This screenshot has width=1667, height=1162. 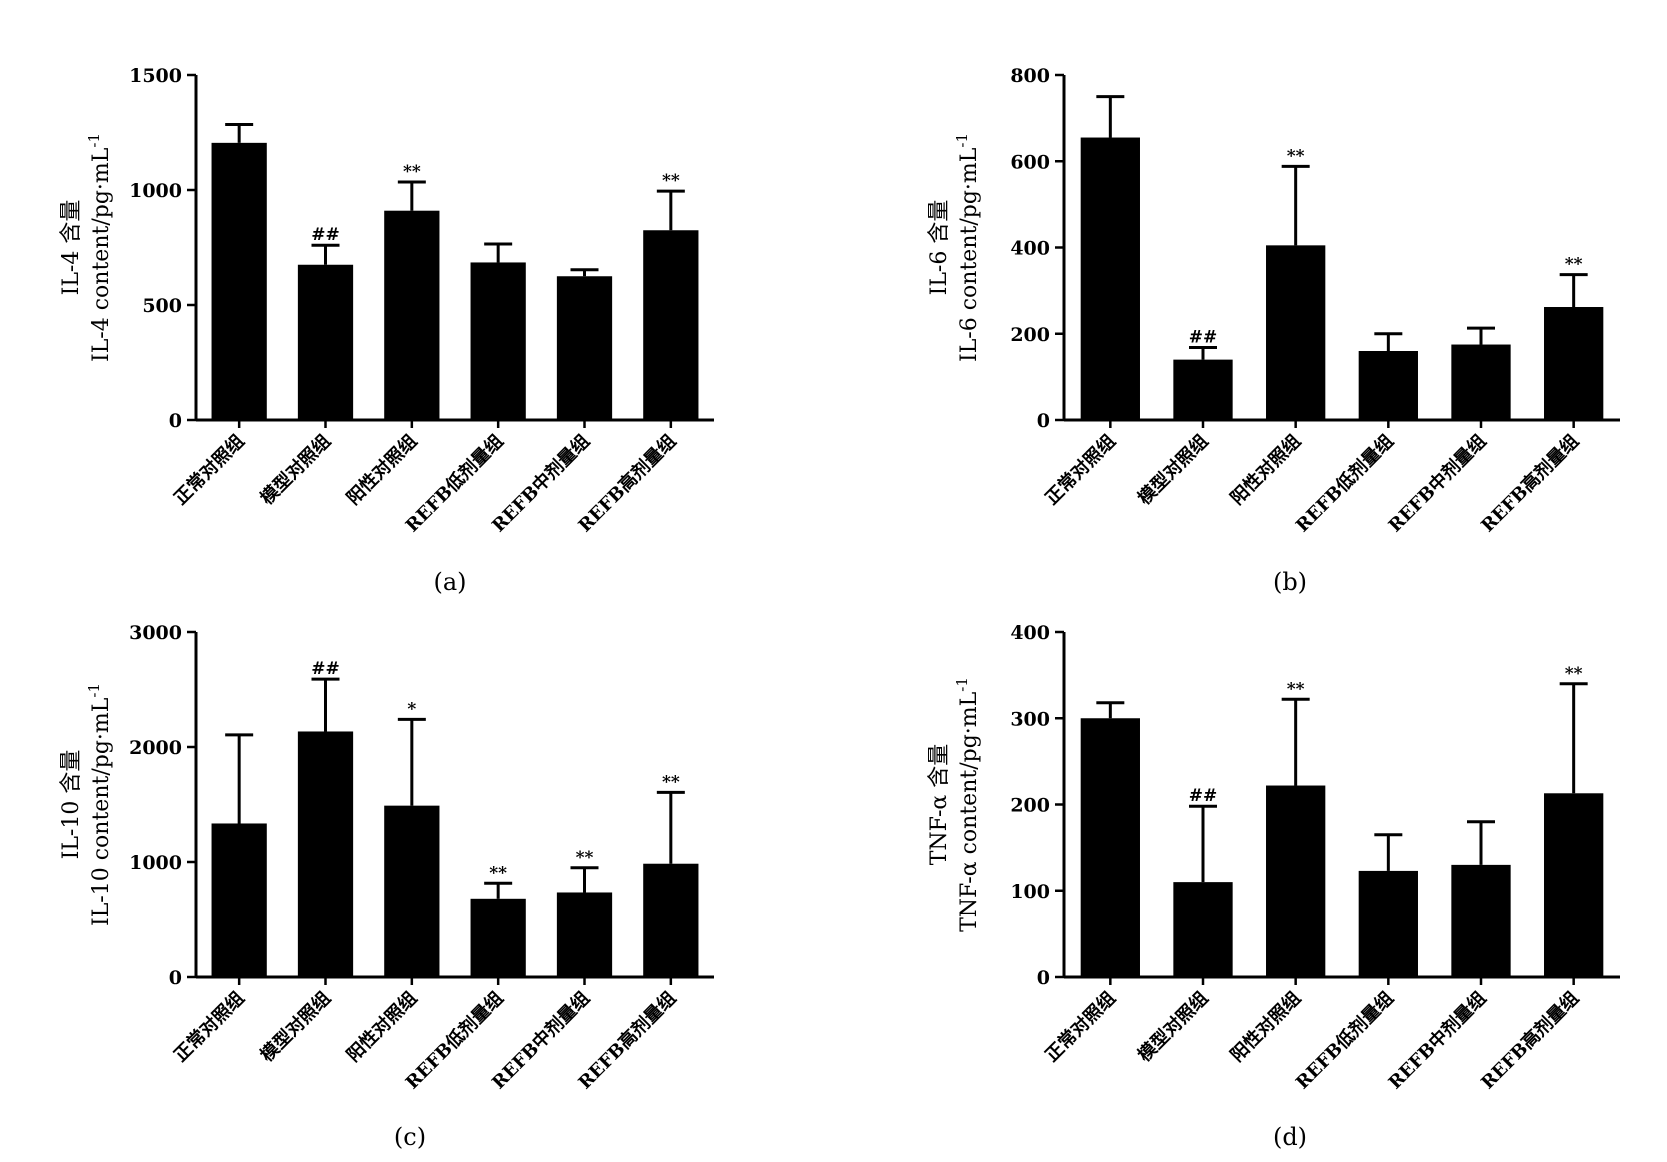 What do you see at coordinates (1030, 162) in the screenshot?
I see `y-tick-label: 600` at bounding box center [1030, 162].